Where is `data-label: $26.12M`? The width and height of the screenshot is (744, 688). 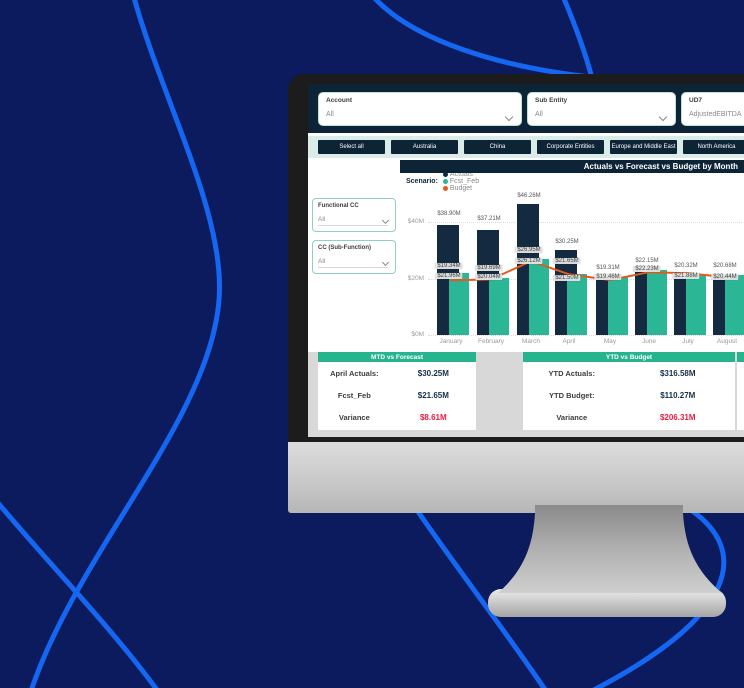 data-label: $26.12M is located at coordinates (529, 260).